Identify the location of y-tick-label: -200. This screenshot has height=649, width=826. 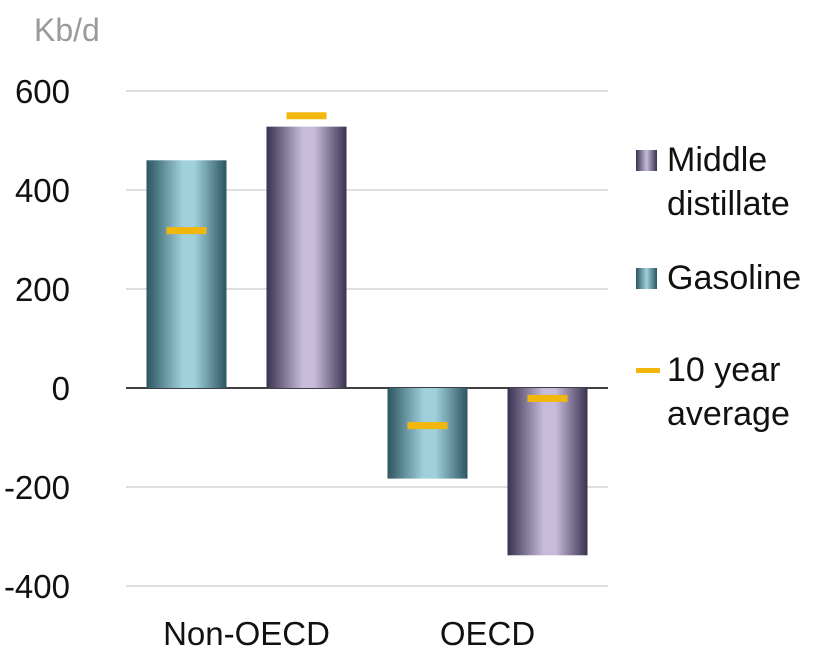
(37, 487).